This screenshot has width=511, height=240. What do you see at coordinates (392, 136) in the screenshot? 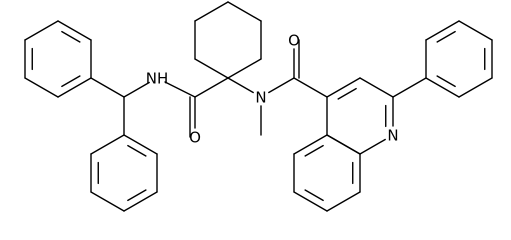
I see `ring-nitrogen: N` at bounding box center [392, 136].